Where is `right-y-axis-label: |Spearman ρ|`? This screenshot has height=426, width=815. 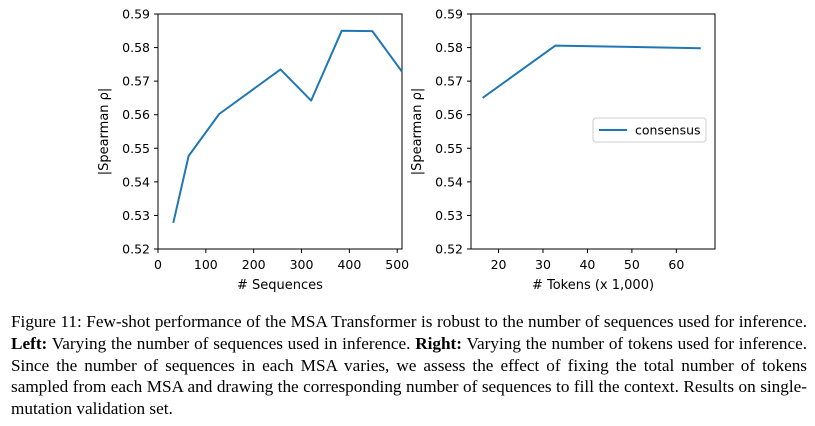 right-y-axis-label: |Spearman ρ| is located at coordinates (417, 132).